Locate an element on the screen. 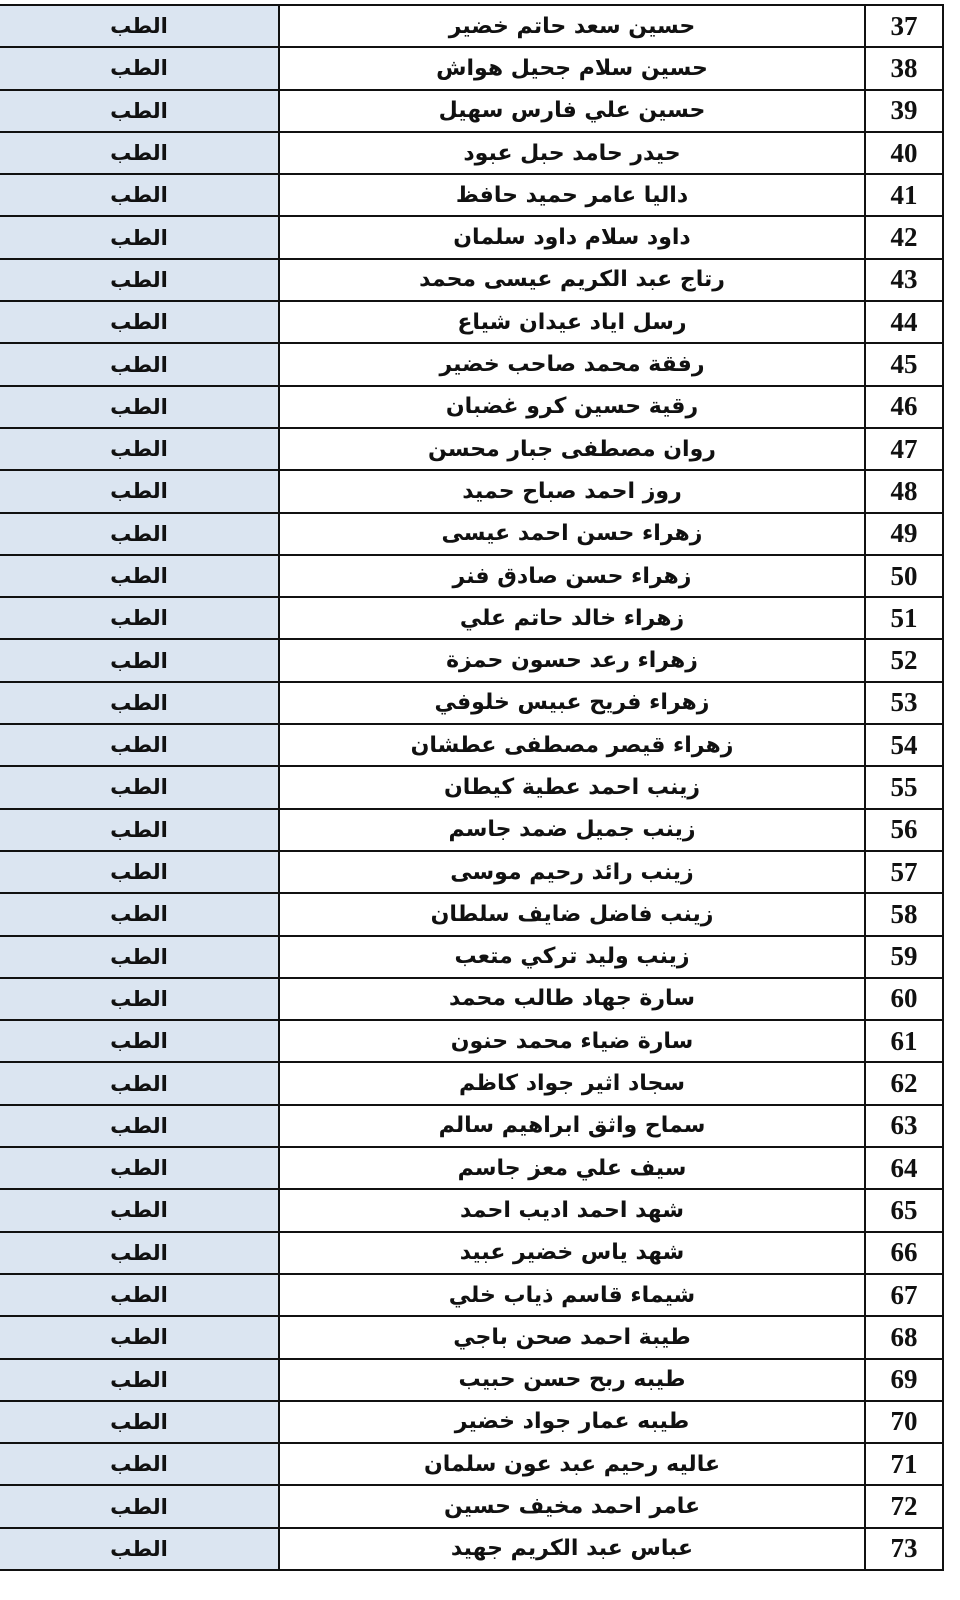 Image resolution: width=960 pixels, height=1600 pixels. row-number-cell: 52 is located at coordinates (904, 660).